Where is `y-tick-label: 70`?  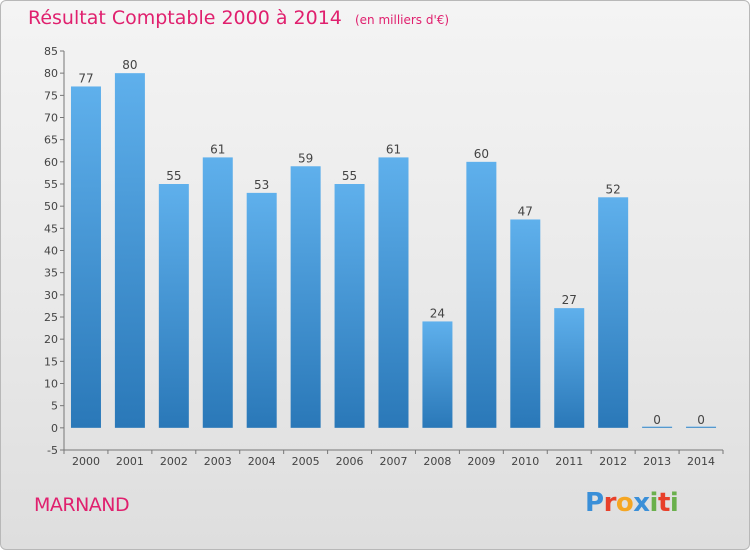
y-tick-label: 70 is located at coordinates (51, 118).